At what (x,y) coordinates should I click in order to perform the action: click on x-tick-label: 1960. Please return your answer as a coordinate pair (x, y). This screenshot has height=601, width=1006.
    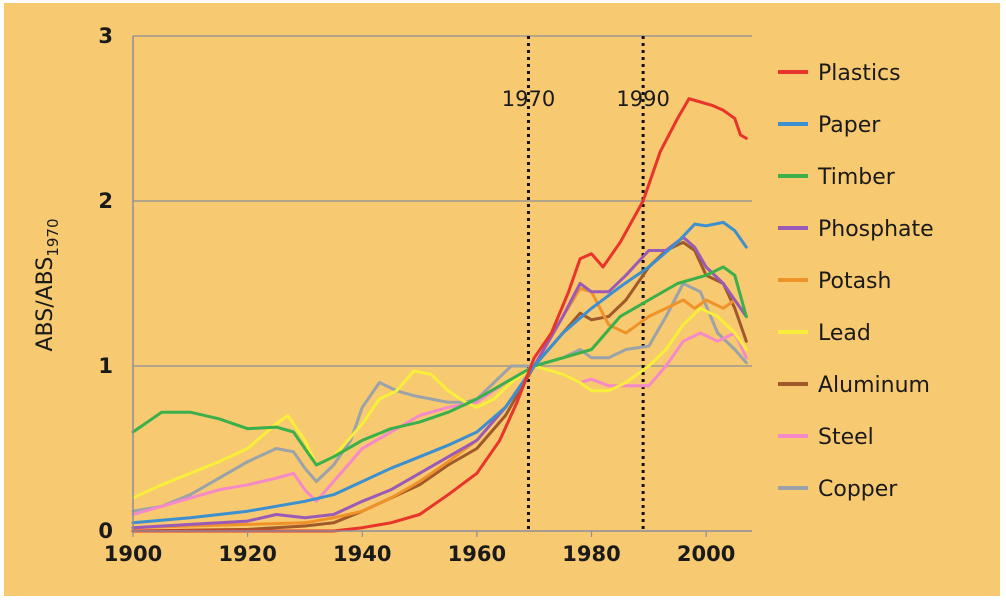
    Looking at the image, I should click on (477, 554).